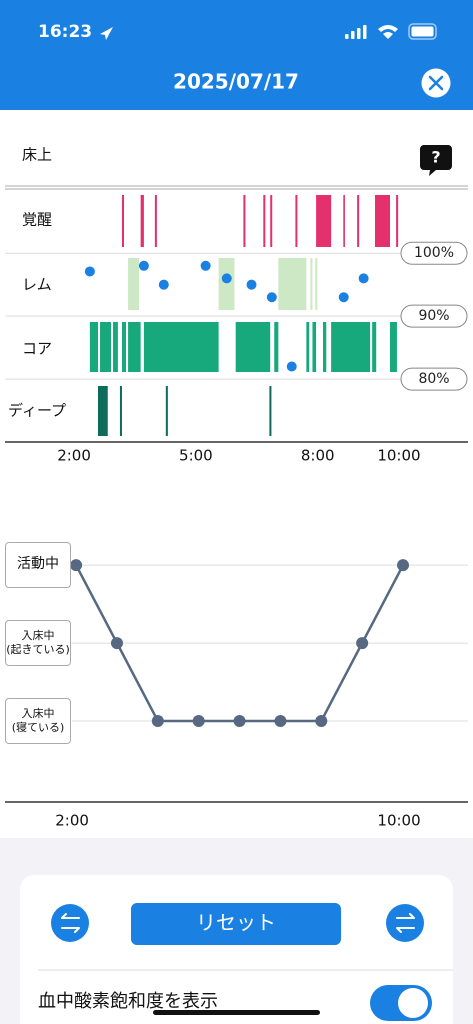 Image resolution: width=473 pixels, height=1024 pixels. I want to click on battery-icon, so click(422, 31).